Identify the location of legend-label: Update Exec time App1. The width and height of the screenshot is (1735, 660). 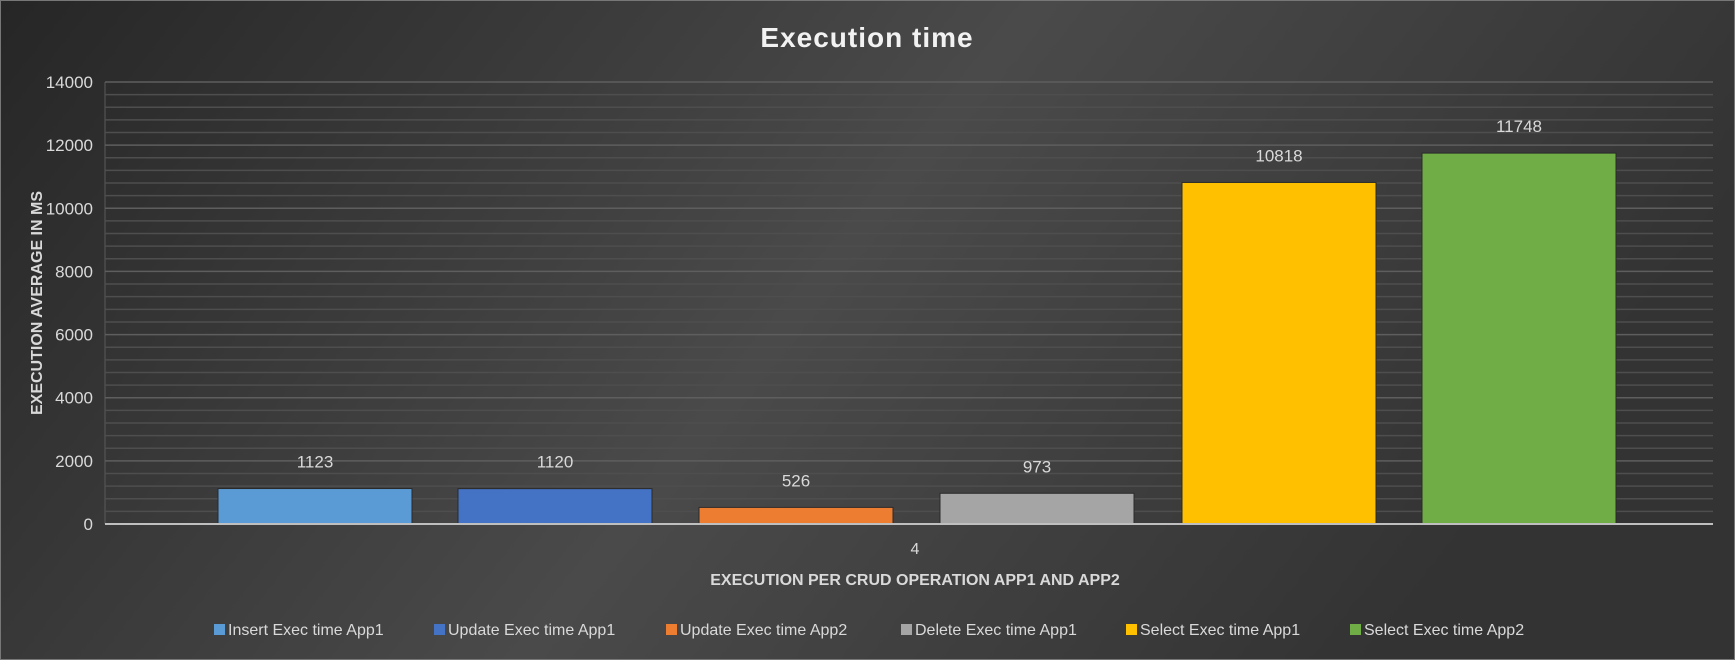
(531, 630).